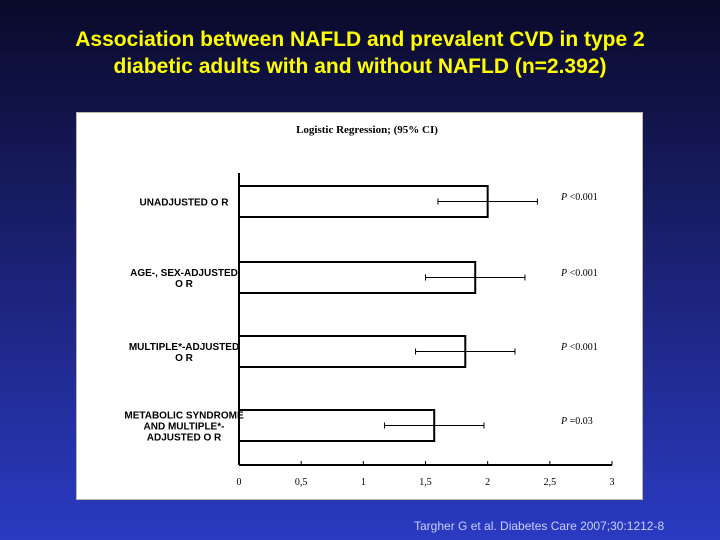 Image resolution: width=720 pixels, height=540 pixels. Describe the element at coordinates (185, 203) in the screenshot. I see `category-label: UNADJUSTED O R` at that location.